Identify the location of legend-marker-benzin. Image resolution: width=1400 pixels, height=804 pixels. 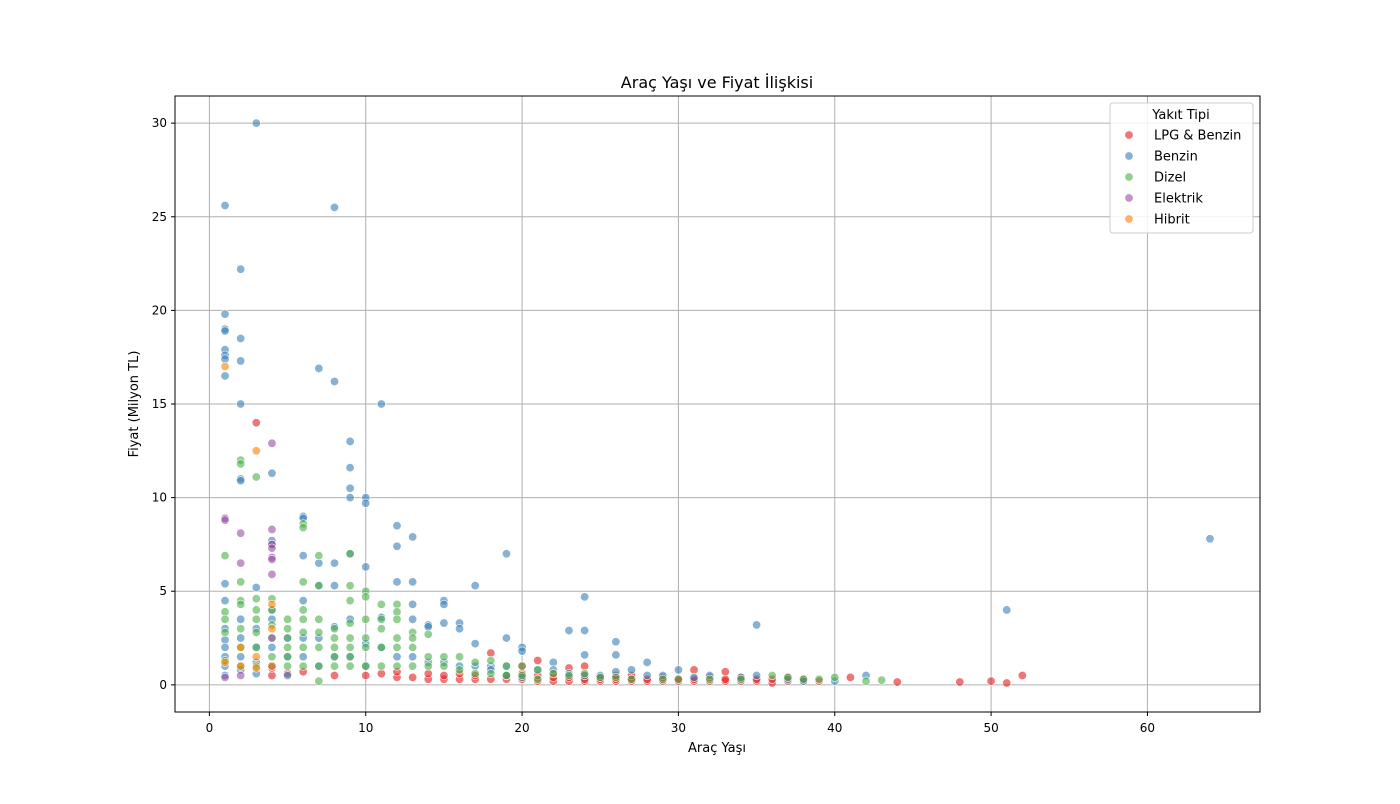
(1129, 156).